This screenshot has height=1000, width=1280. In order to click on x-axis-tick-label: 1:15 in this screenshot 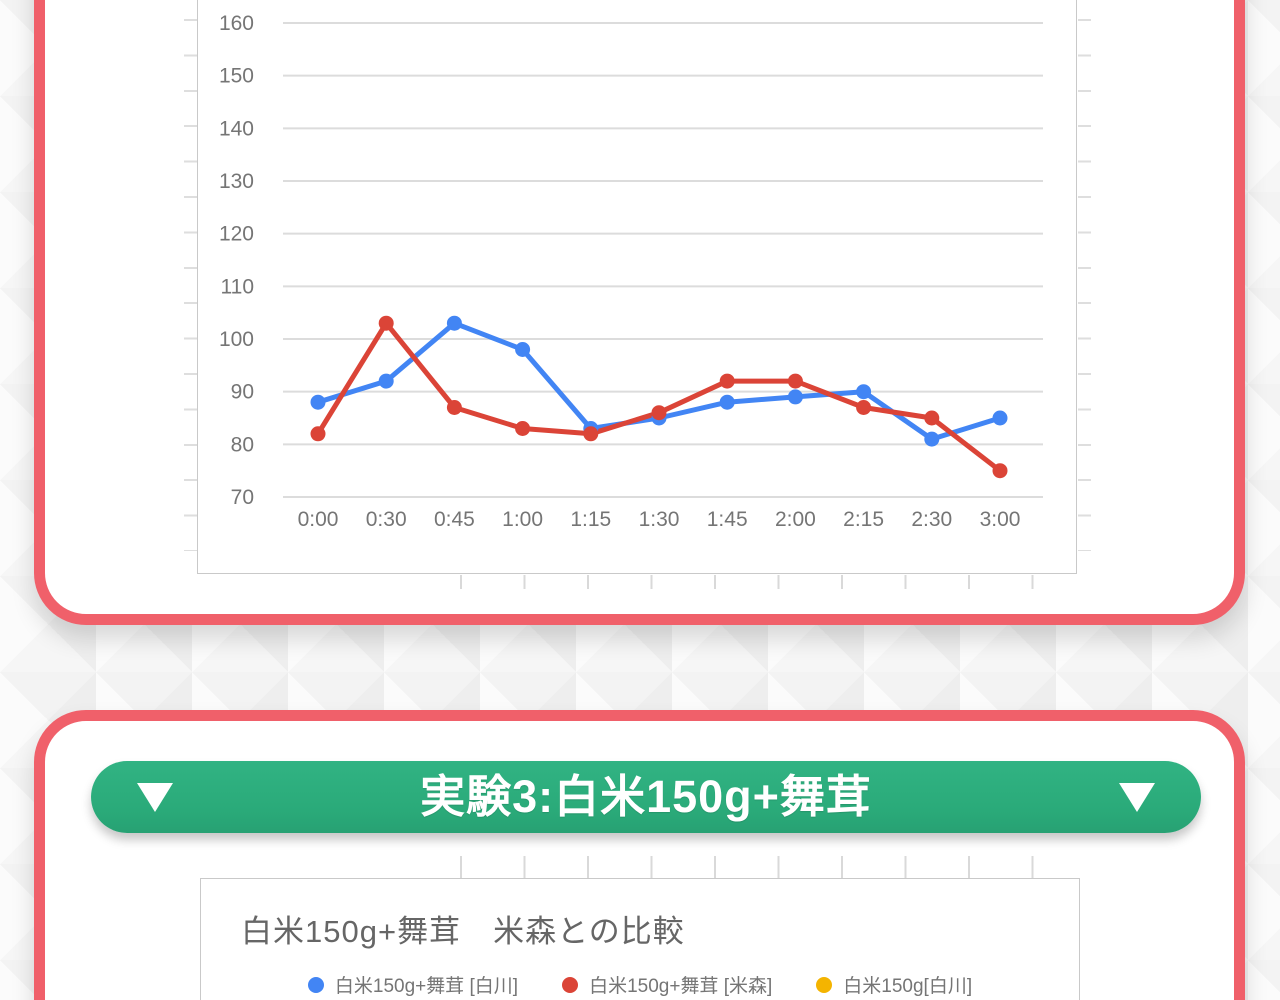, I will do `click(590, 519)`.